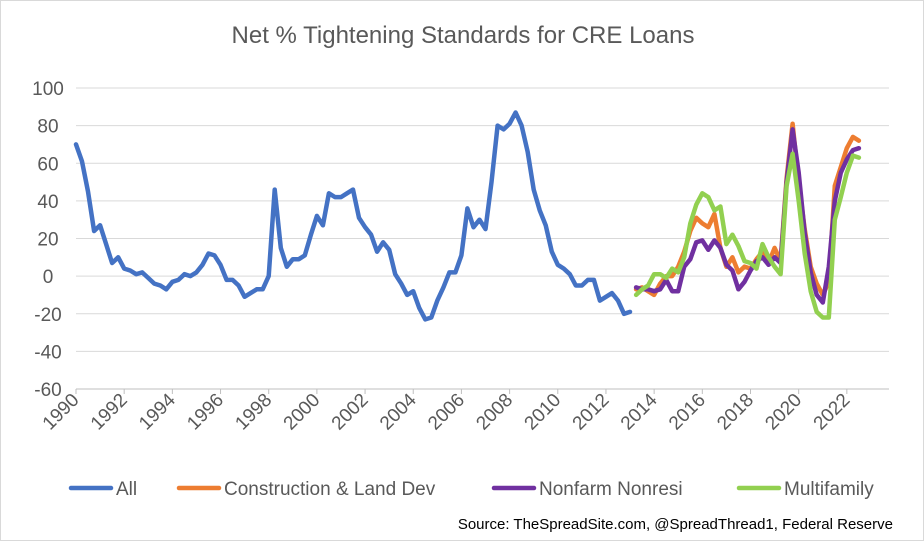  I want to click on x-tick-label: 1994, so click(157, 411).